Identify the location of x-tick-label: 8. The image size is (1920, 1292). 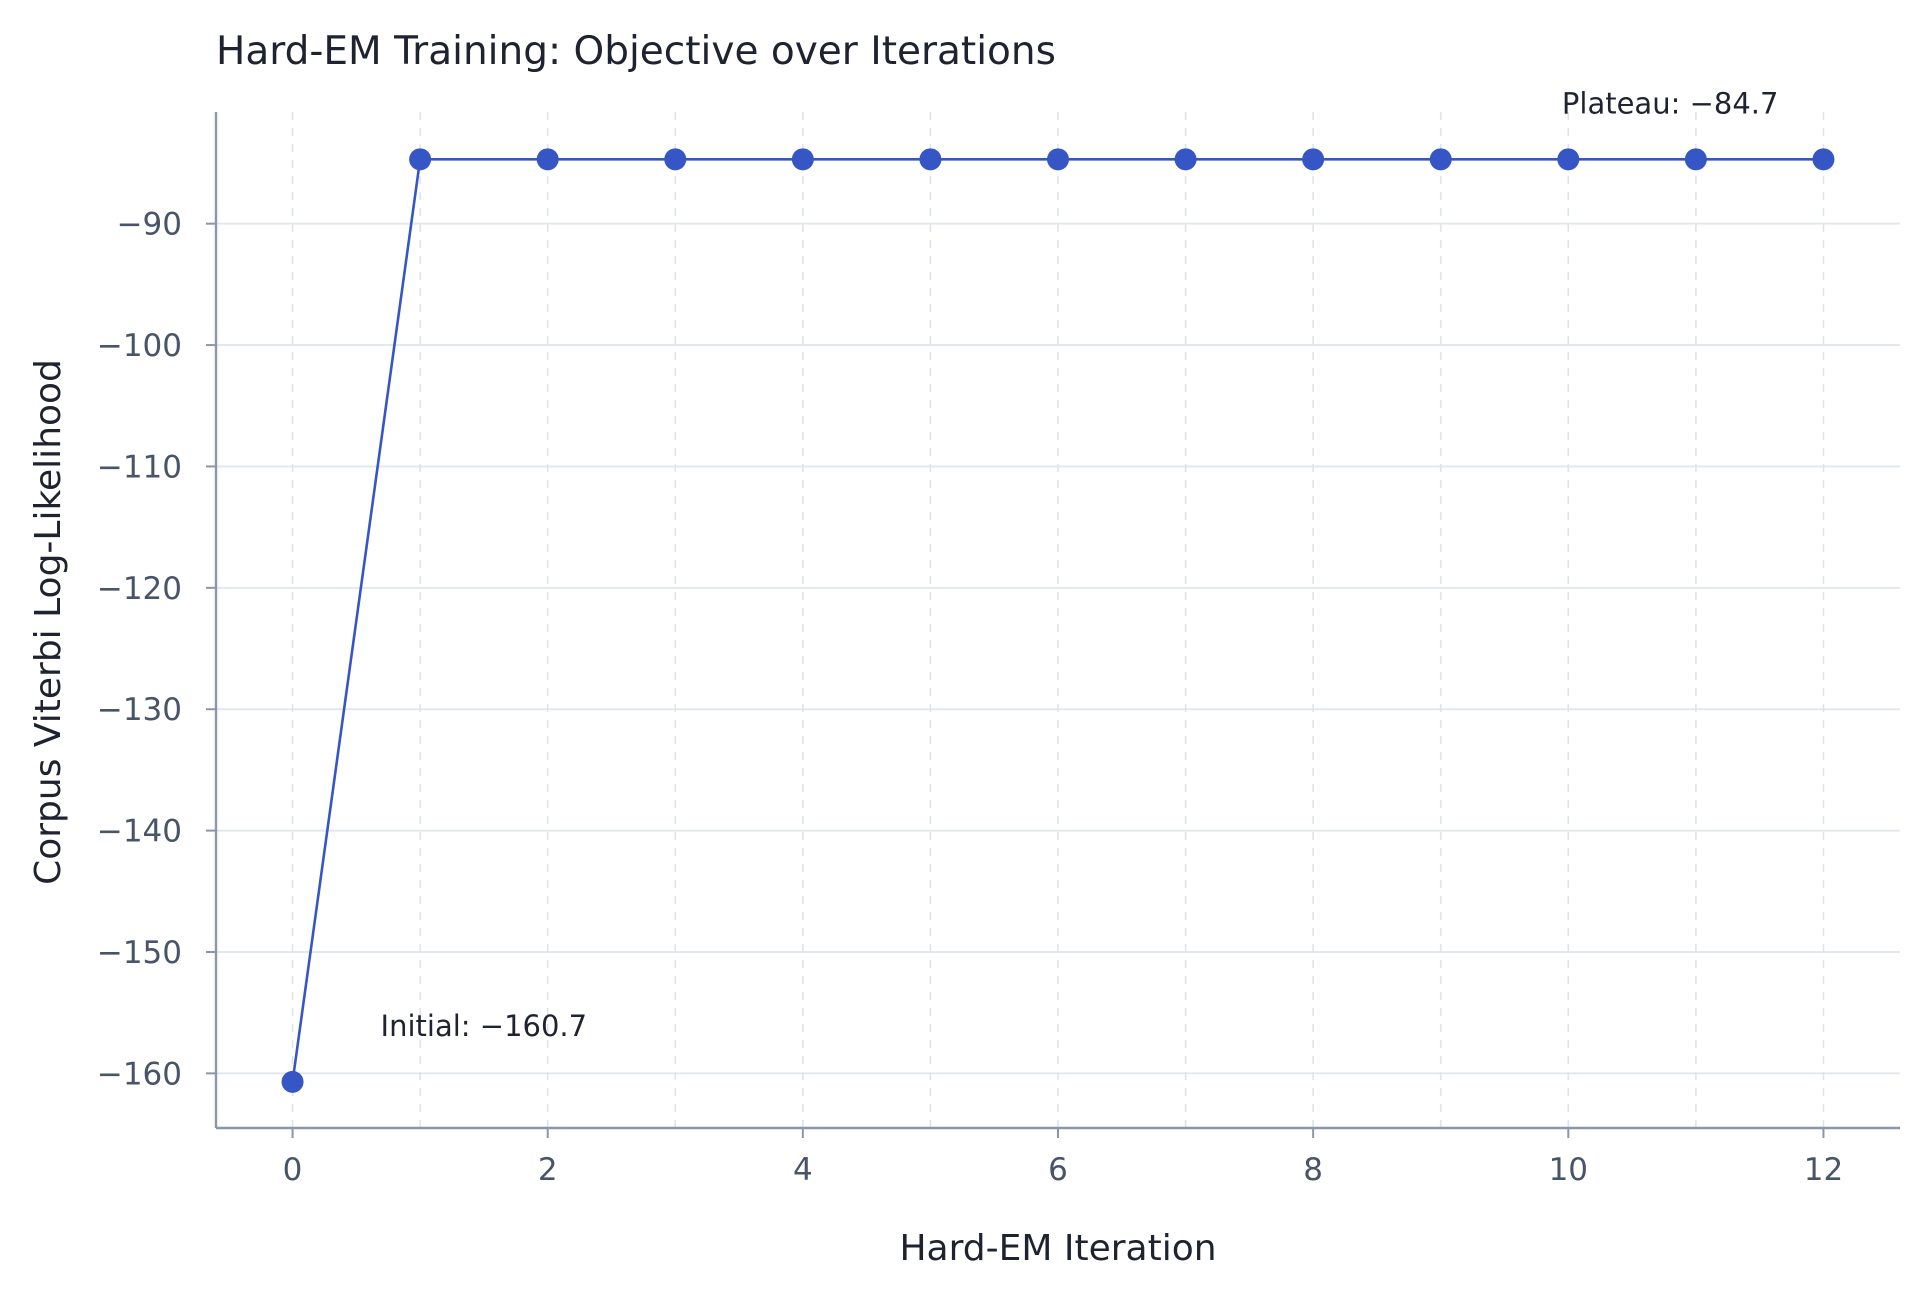
(1313, 1170).